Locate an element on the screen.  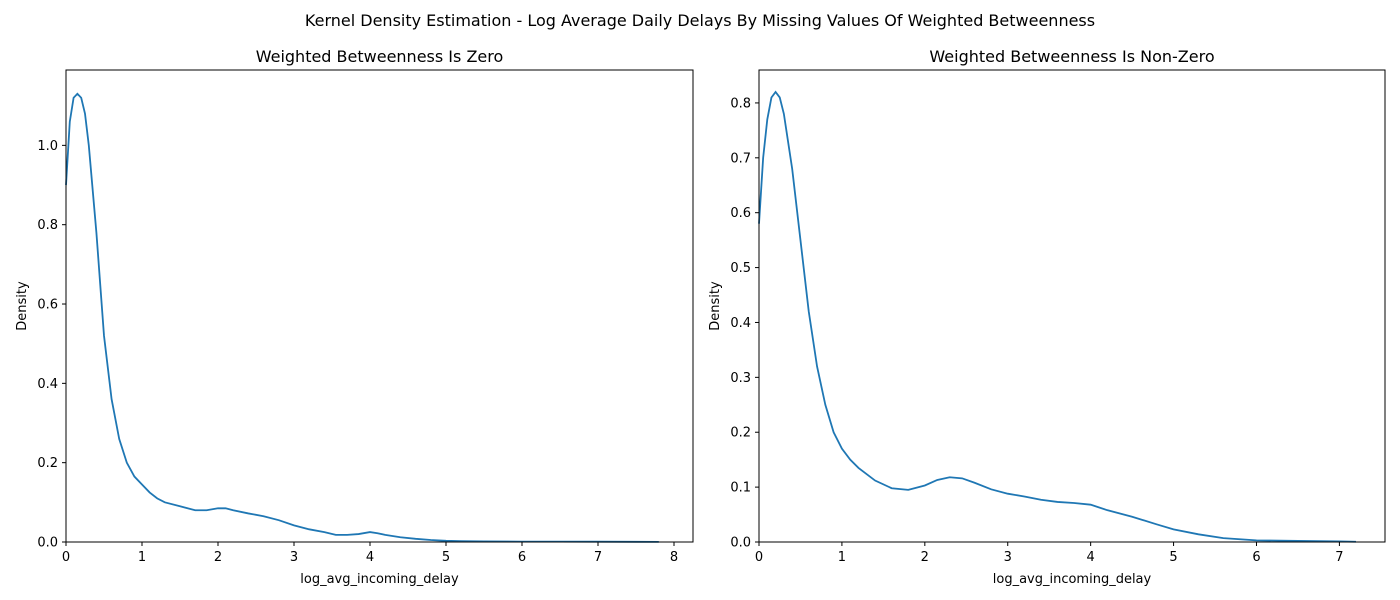
right-chart-xtick-label: 4 is located at coordinates (1091, 557).